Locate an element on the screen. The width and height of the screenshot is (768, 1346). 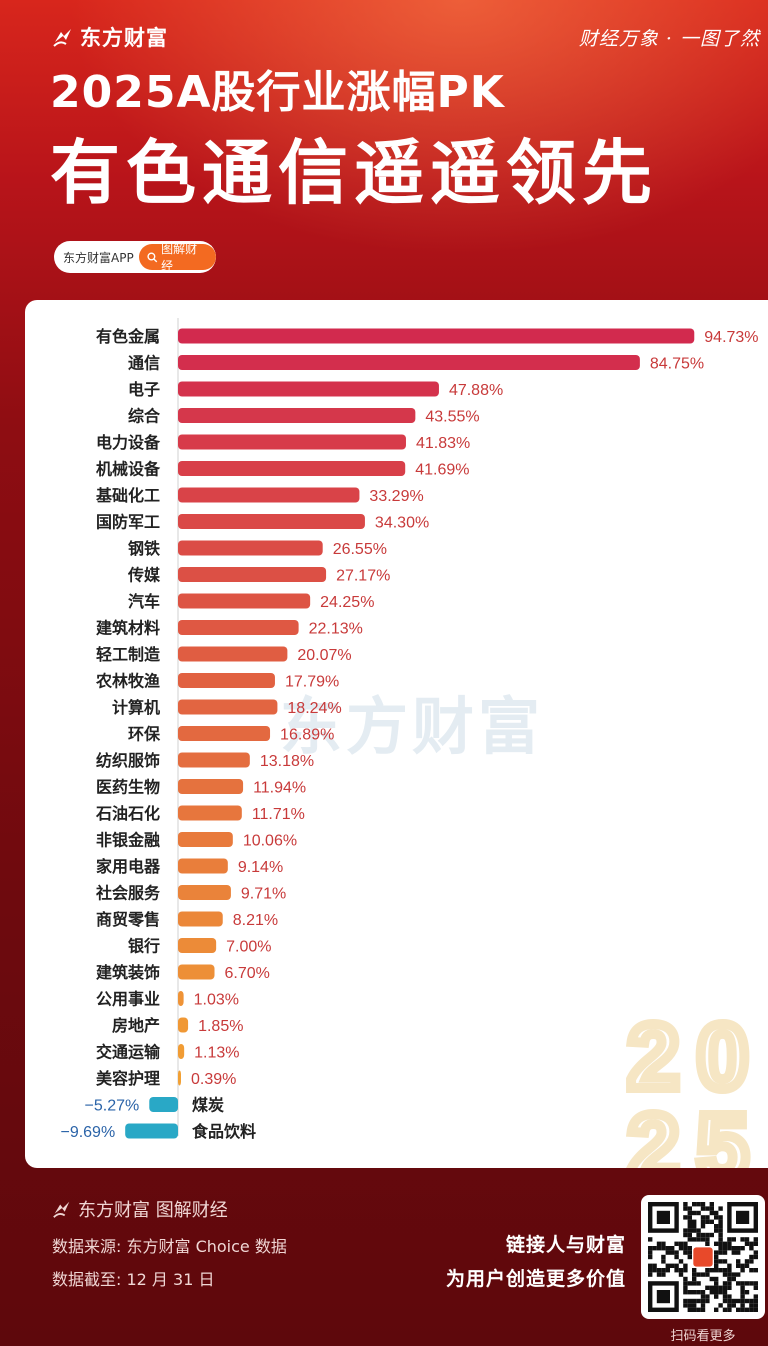
category-label: 环保 is located at coordinates (144, 734).